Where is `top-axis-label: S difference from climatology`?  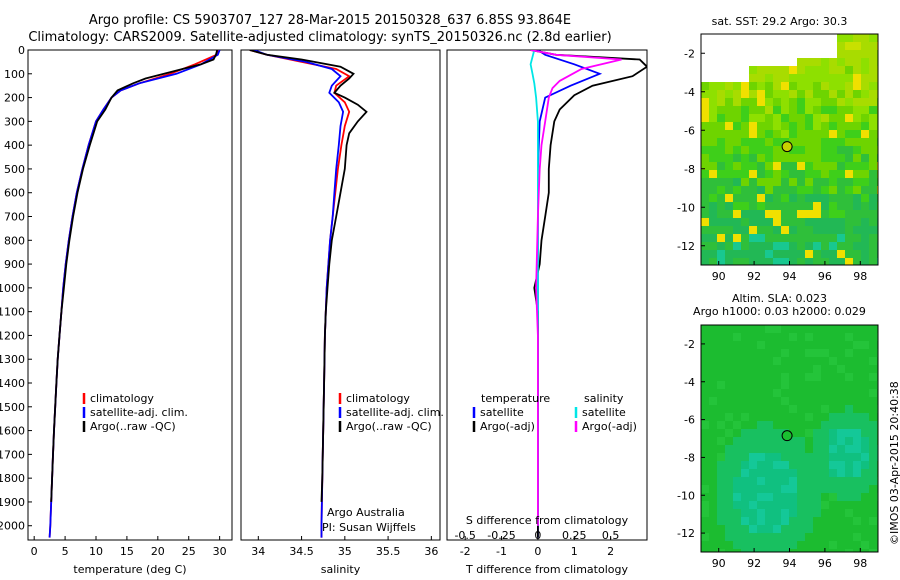
top-axis-label: S difference from climatology is located at coordinates (547, 520).